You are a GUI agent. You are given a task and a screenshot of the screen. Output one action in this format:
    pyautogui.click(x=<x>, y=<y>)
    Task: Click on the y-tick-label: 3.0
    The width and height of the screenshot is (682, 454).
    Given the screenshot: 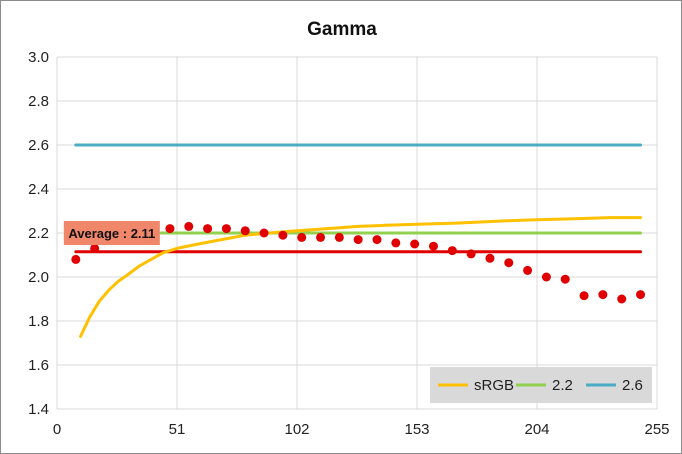 What is the action you would take?
    pyautogui.click(x=38, y=57)
    